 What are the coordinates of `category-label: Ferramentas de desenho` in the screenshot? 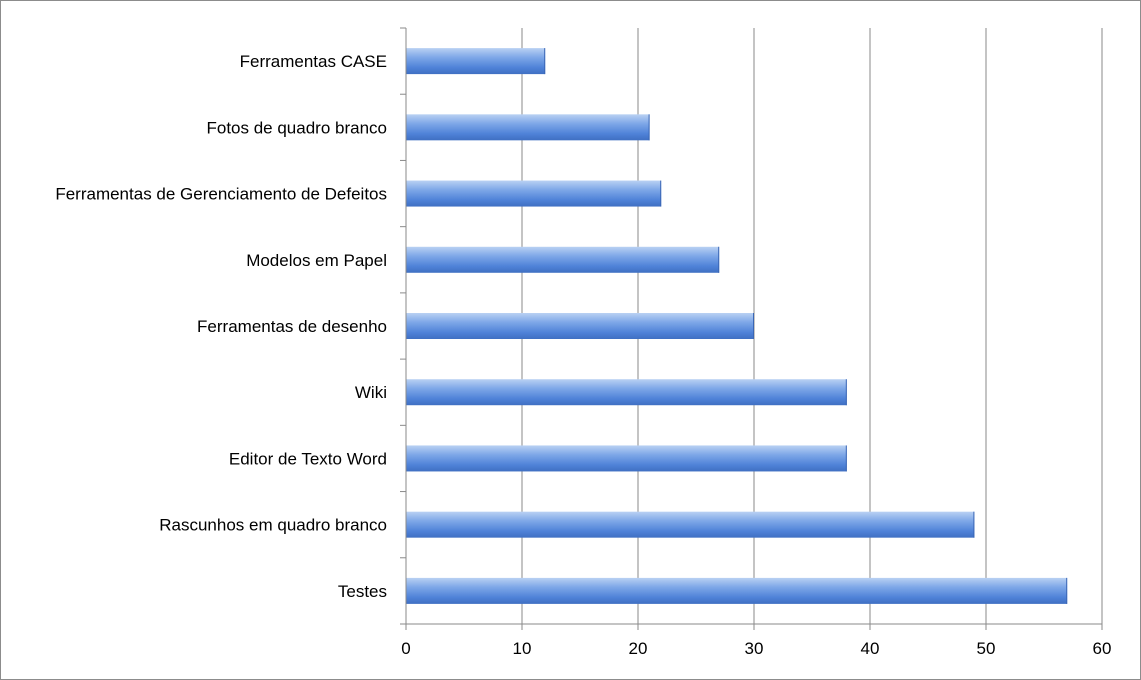 It's located at (292, 326).